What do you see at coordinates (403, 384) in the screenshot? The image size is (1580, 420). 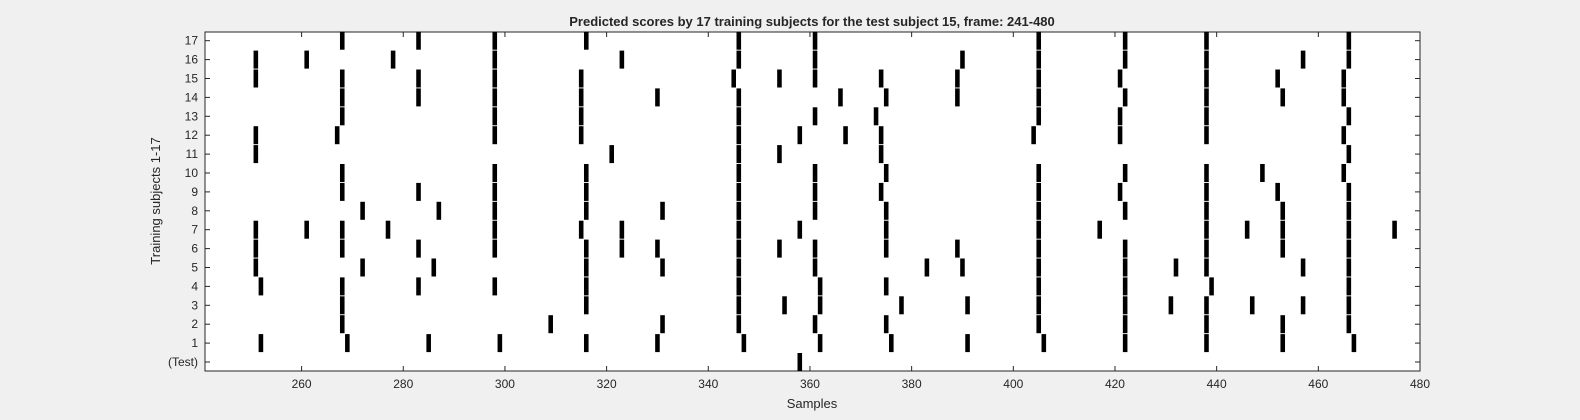 I see `x-tick-label: 280` at bounding box center [403, 384].